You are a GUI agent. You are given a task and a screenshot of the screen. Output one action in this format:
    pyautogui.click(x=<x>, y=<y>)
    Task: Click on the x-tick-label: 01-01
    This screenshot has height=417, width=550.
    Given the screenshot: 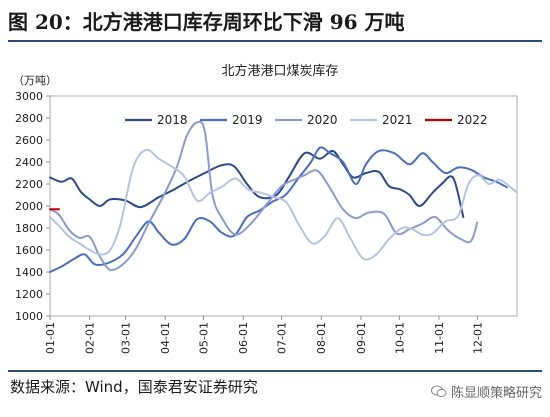 What is the action you would take?
    pyautogui.click(x=50, y=338)
    